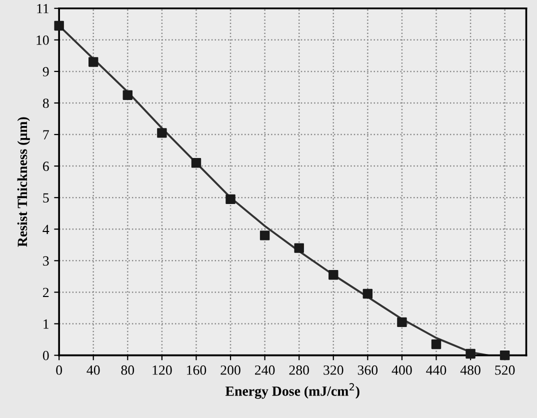  Describe the element at coordinates (299, 370) in the screenshot. I see `x-tick-label: 280` at that location.